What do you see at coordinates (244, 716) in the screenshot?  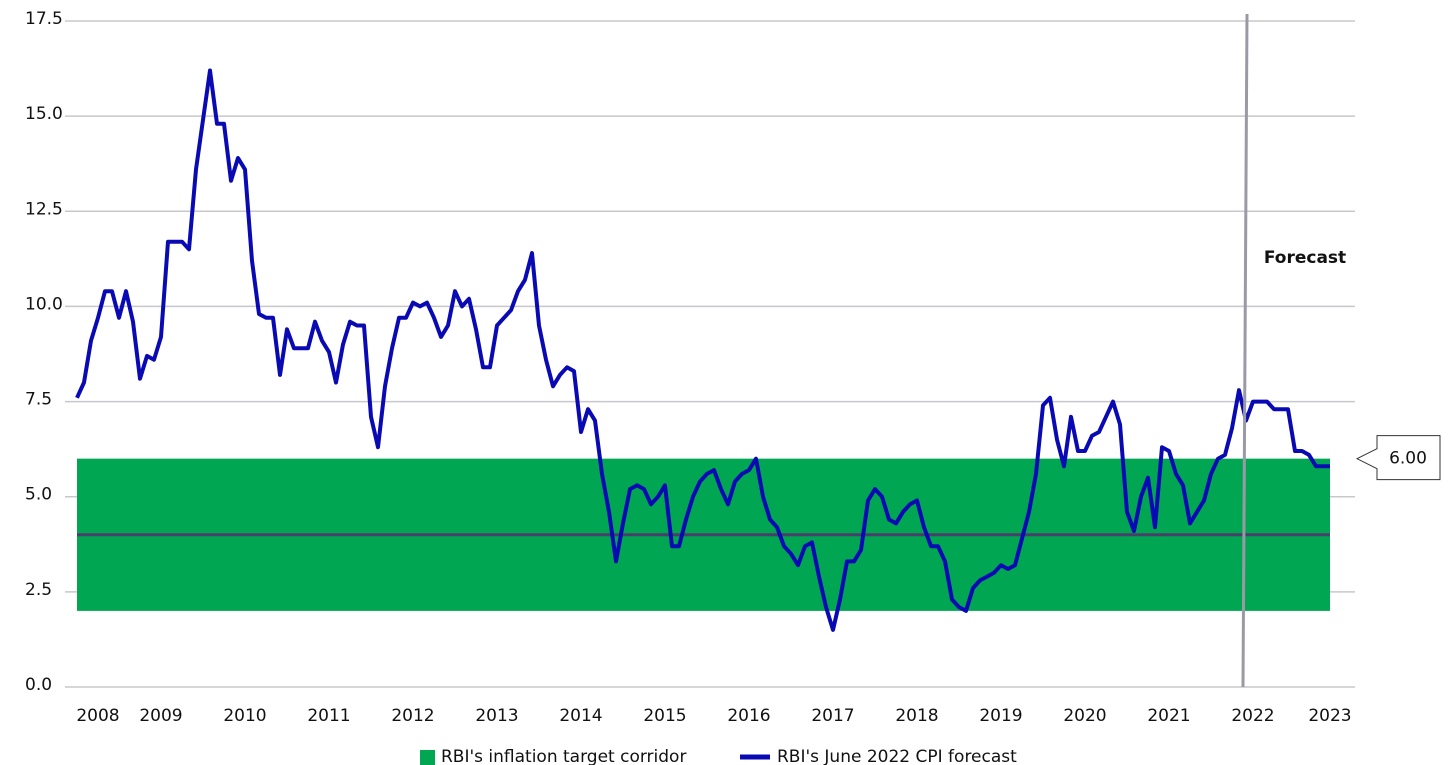 I see `x-tick-label: 2010` at bounding box center [244, 716].